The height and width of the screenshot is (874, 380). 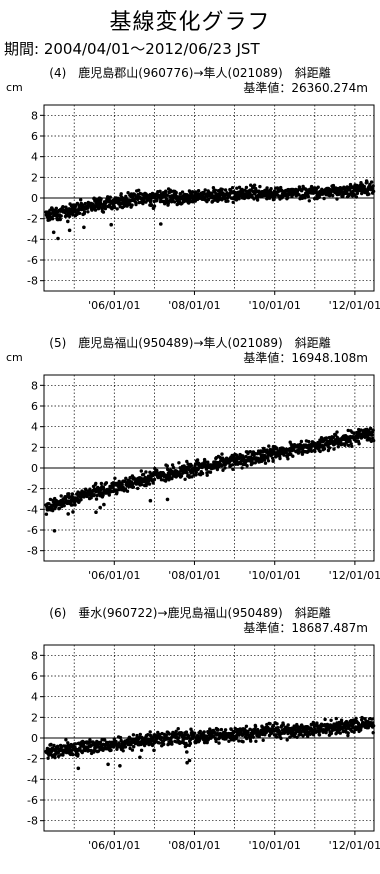 I want to click on y-tick-label: -8, so click(x=32, y=281).